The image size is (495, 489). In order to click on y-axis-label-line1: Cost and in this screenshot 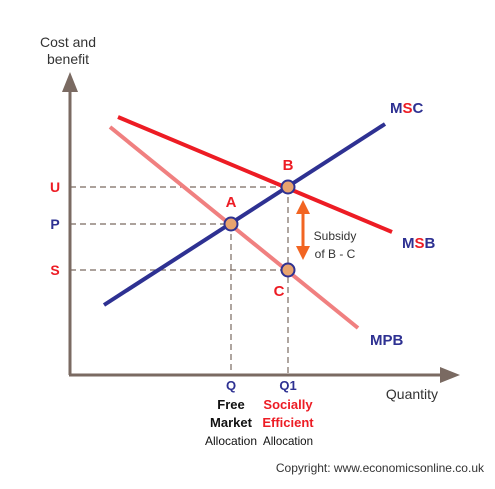, I will do `click(68, 42)`.